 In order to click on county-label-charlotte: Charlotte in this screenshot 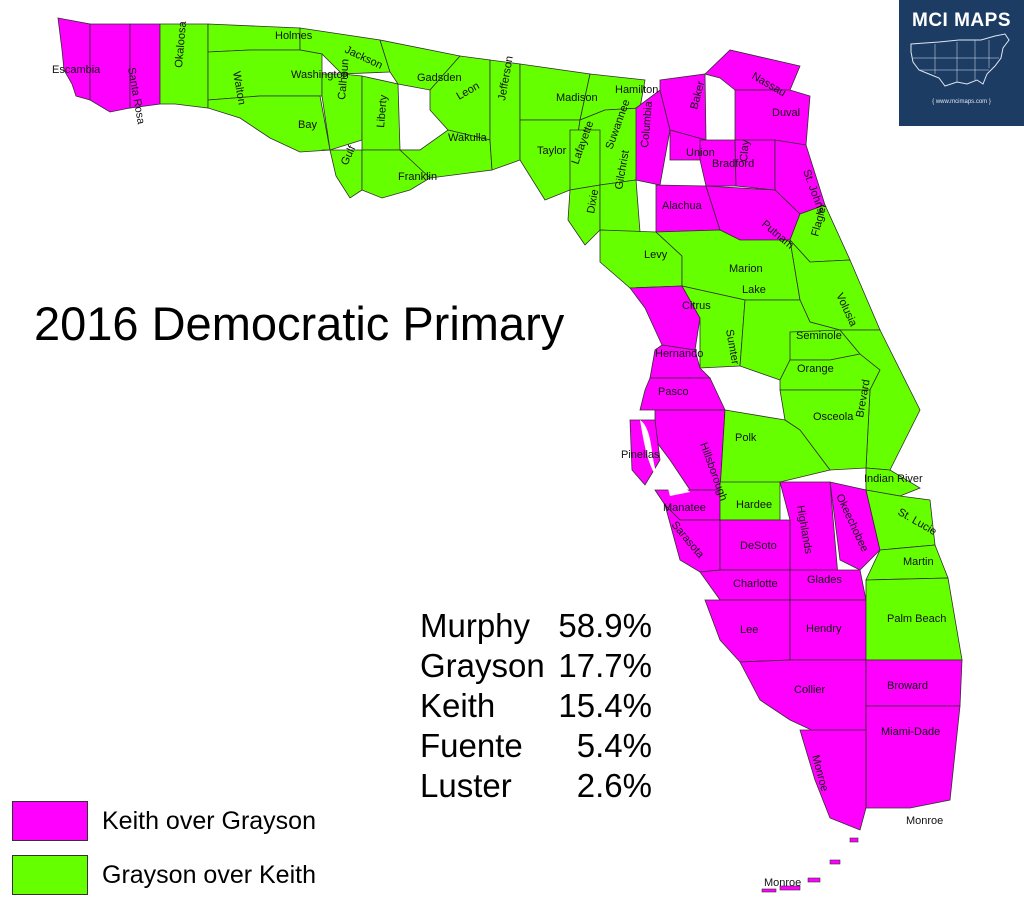, I will do `click(755, 584)`.